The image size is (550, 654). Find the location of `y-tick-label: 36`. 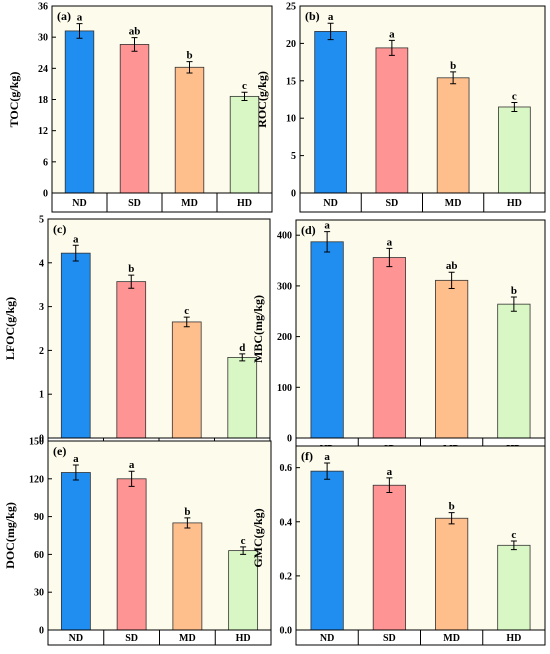

y-tick-label: 36 is located at coordinates (43, 7).